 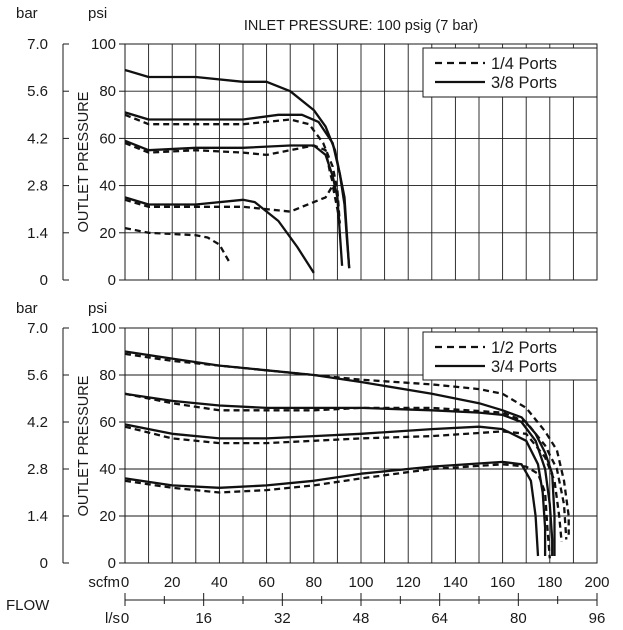 I want to click on bottom-psi-tick-label: 80, so click(x=107, y=375).